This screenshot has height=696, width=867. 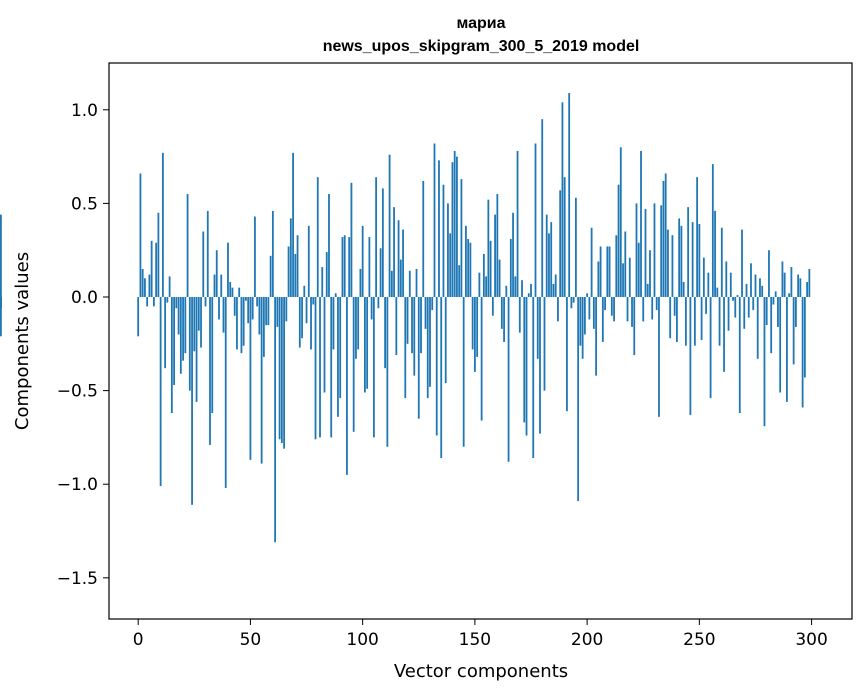 I want to click on y-tick-label: −1.5, so click(x=77, y=579).